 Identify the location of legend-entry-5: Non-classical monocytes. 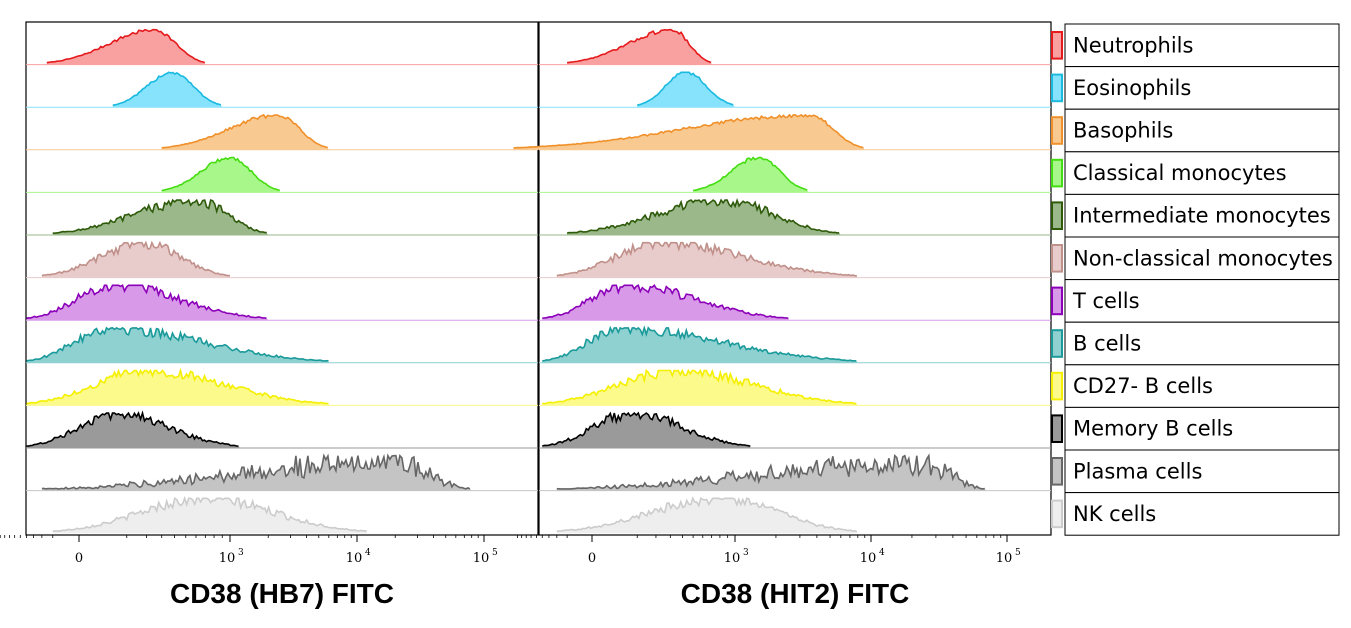
(1203, 258).